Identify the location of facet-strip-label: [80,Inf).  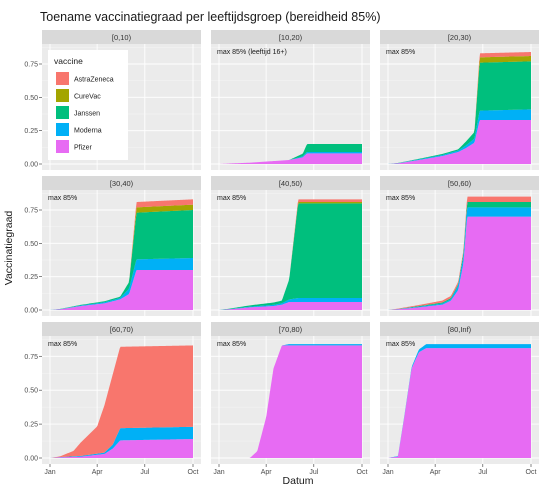
(460, 329).